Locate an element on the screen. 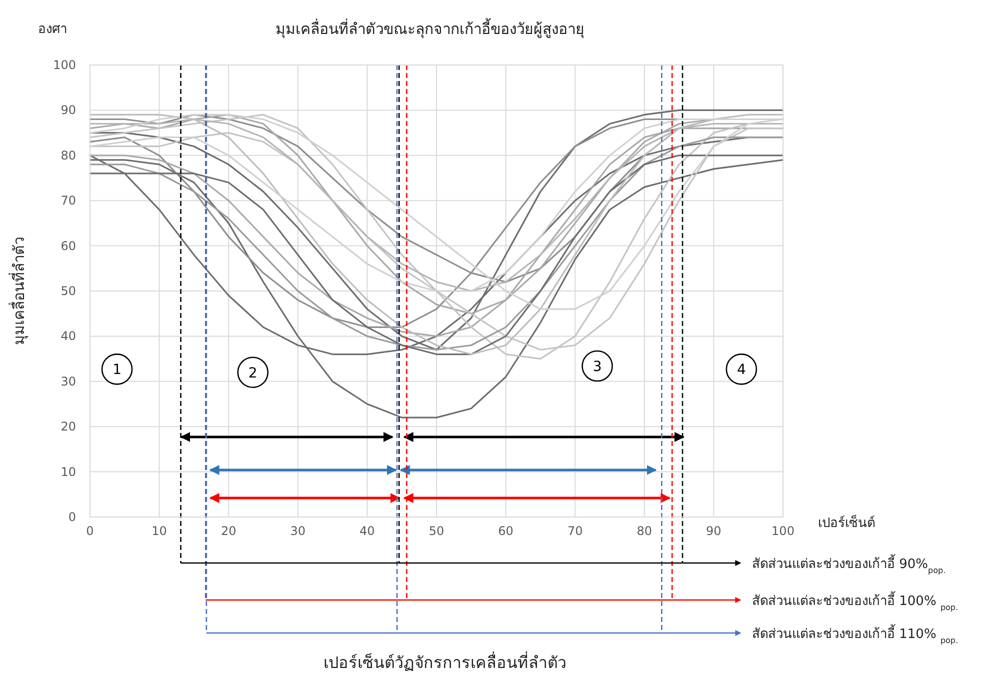  x-axis-title: เปอร์เซ็นต์ is located at coordinates (846, 522).